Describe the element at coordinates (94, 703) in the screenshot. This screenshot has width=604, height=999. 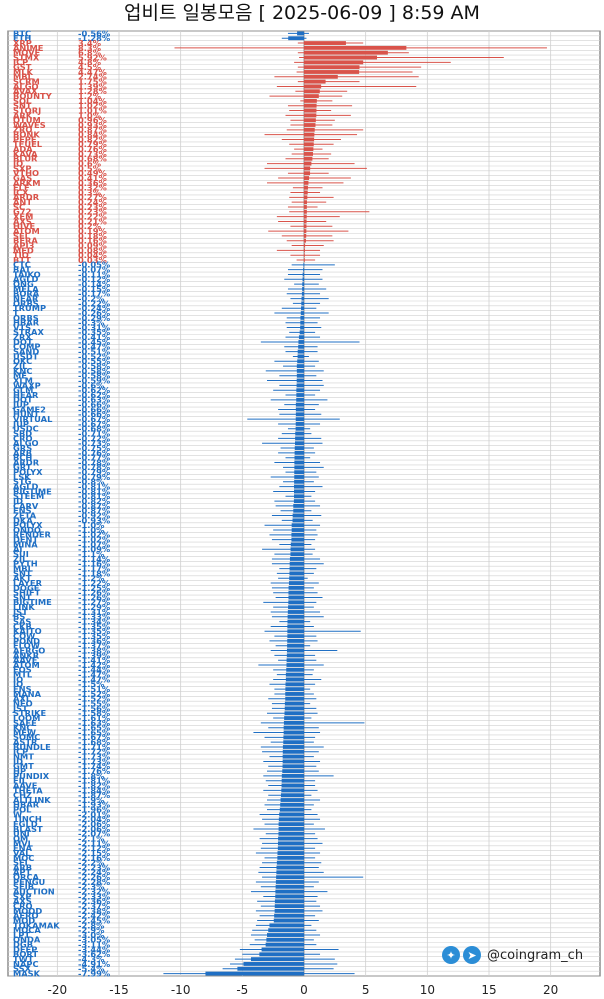
I see `value-label: -1.55%` at that location.